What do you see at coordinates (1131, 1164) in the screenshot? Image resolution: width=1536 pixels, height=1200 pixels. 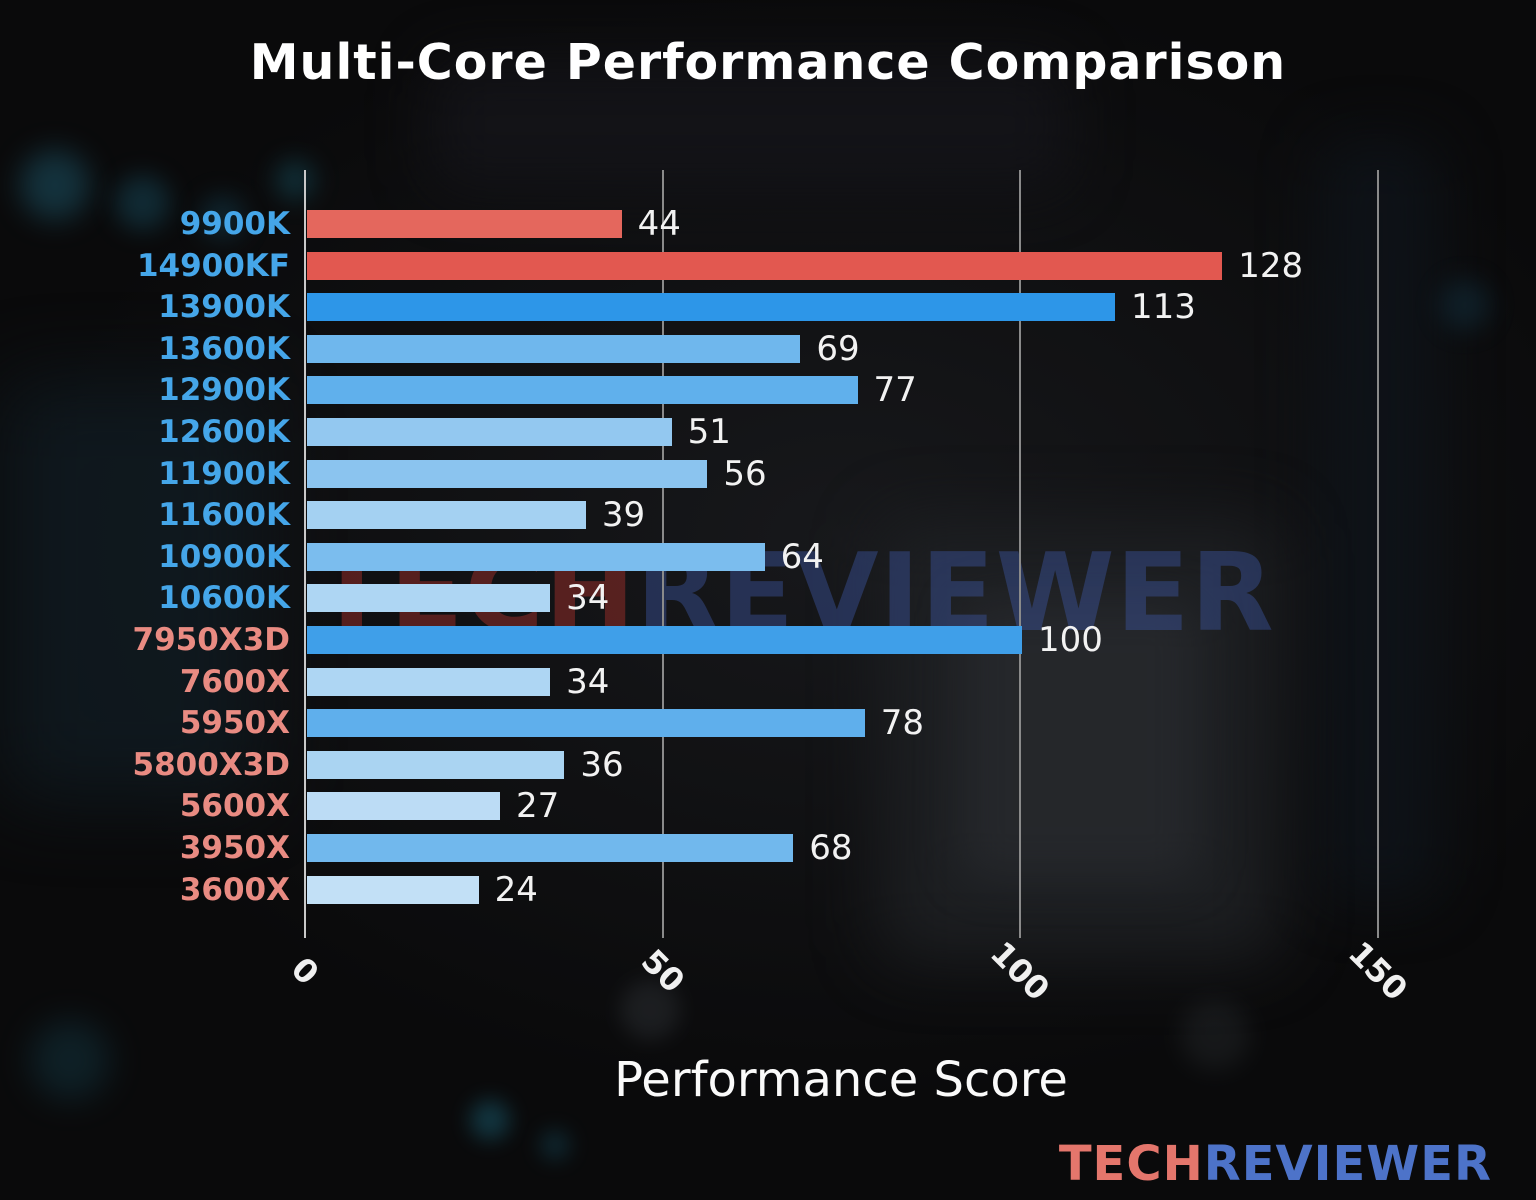 I see `brand-logo-tech: TECH` at bounding box center [1131, 1164].